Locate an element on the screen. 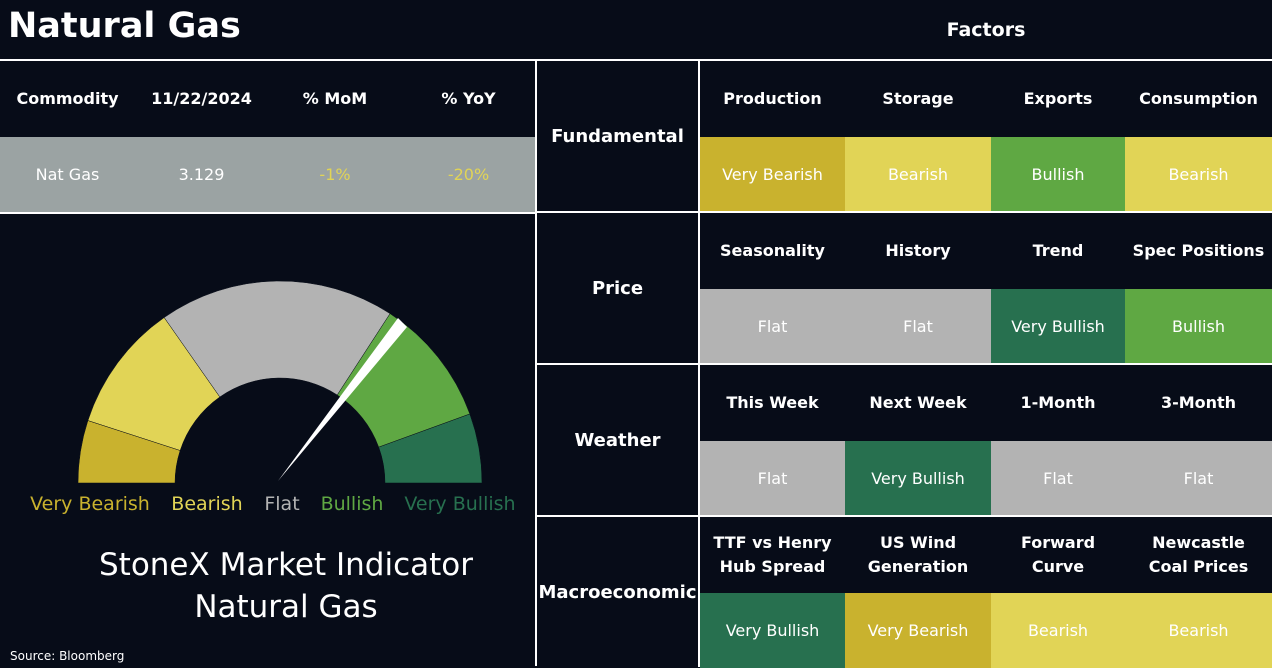  factor-label: 3-Month is located at coordinates (1198, 402).